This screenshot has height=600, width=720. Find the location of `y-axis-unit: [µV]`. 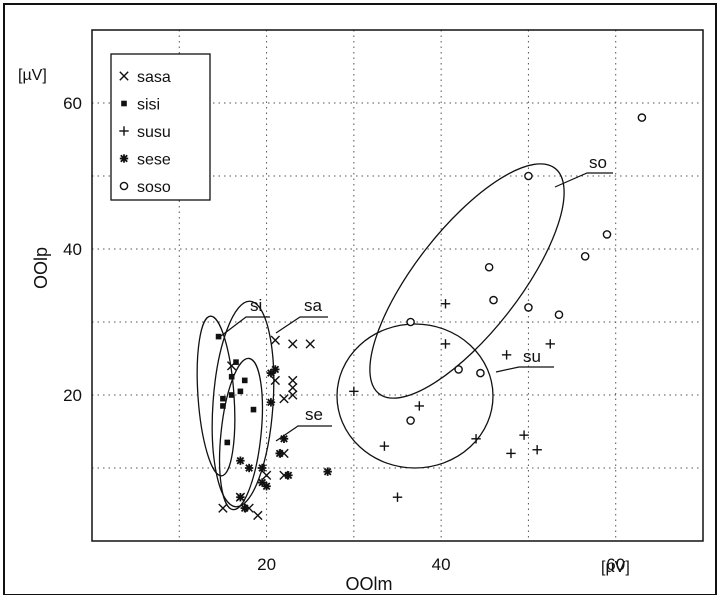

y-axis-unit: [µV] is located at coordinates (32, 75).